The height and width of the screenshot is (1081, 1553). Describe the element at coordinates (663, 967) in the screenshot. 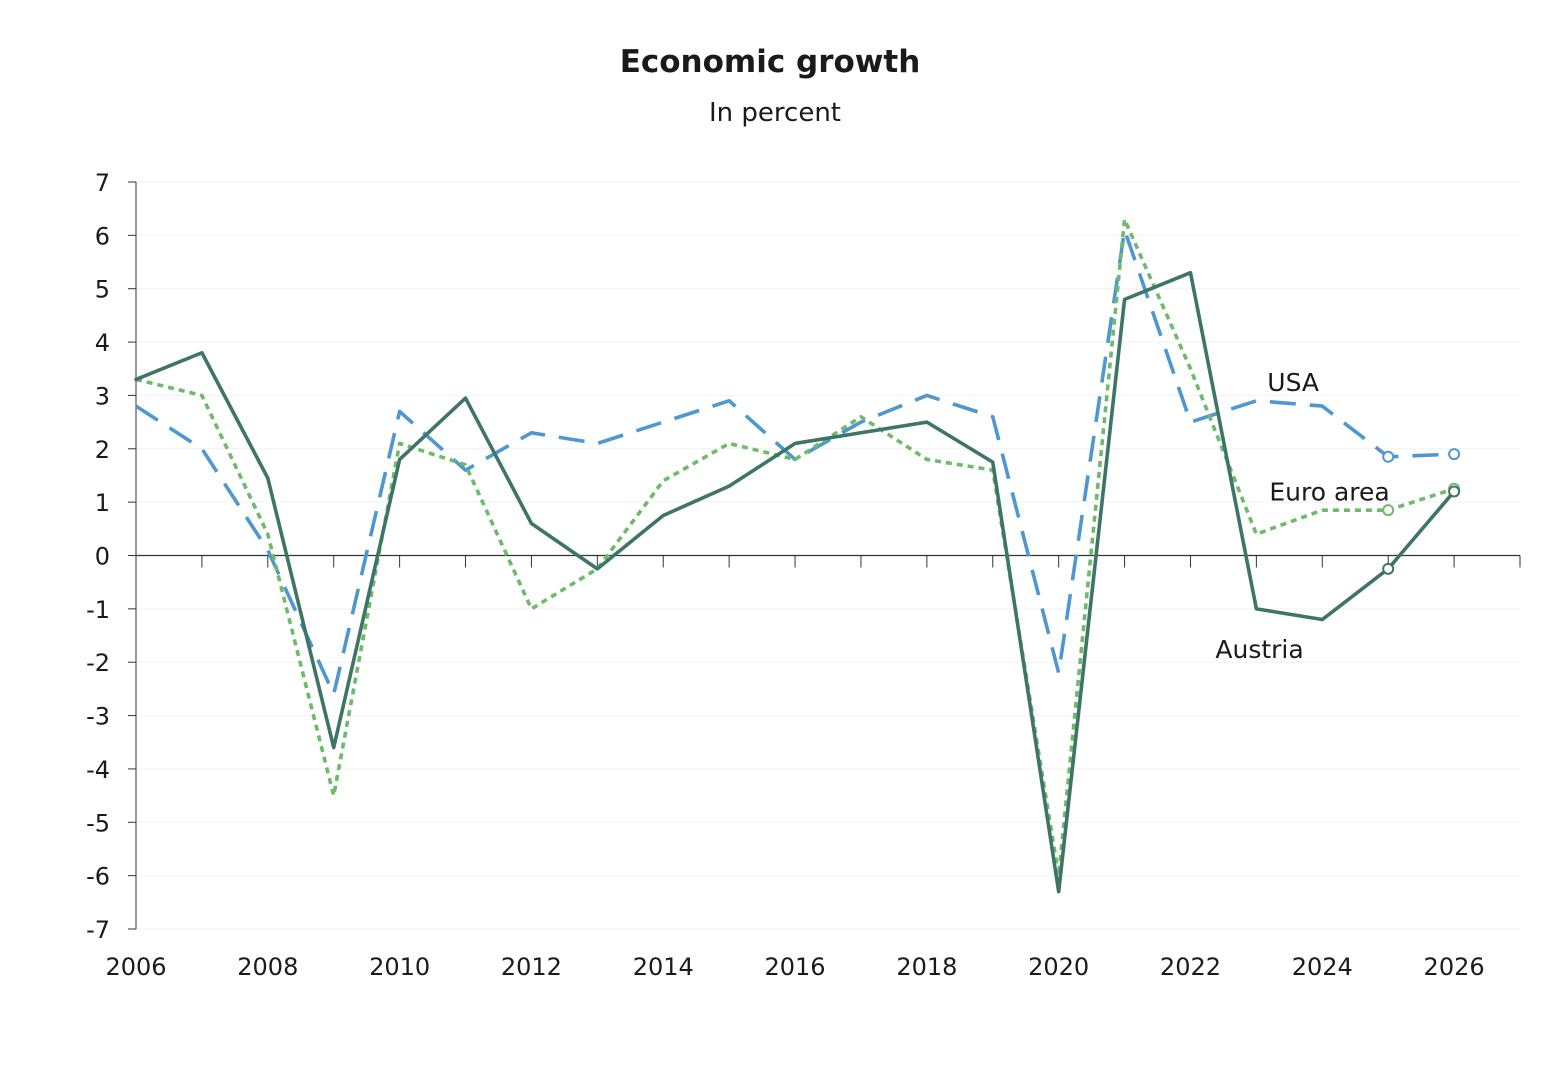

I see `x-tick-label: 2014` at that location.